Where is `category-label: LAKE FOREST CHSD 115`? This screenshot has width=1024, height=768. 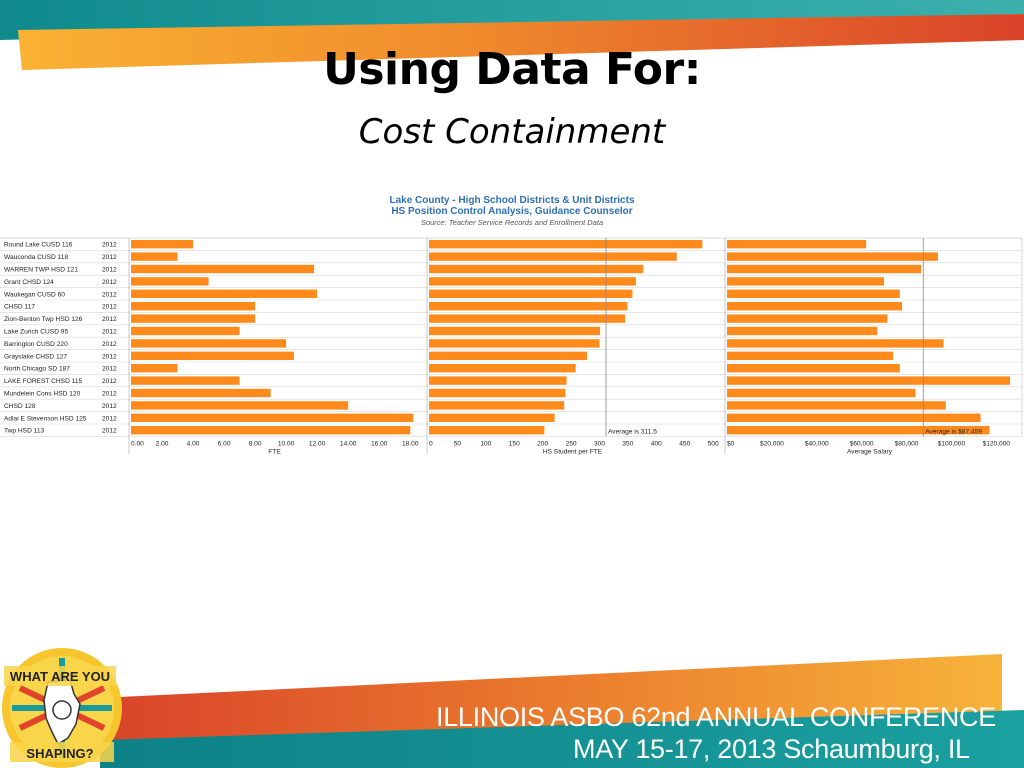
category-label: LAKE FOREST CHSD 115 is located at coordinates (43, 381).